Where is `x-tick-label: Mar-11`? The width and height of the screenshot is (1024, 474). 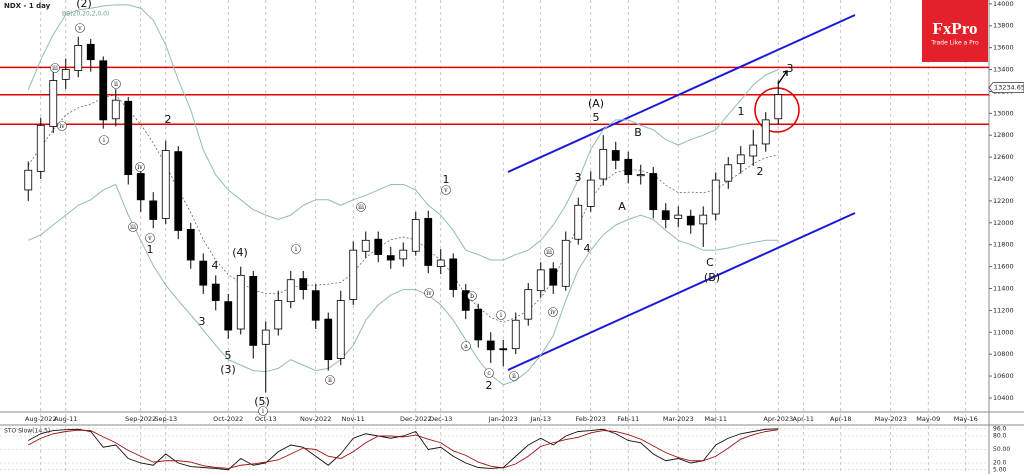 x-tick-label: Mar-11 is located at coordinates (716, 419).